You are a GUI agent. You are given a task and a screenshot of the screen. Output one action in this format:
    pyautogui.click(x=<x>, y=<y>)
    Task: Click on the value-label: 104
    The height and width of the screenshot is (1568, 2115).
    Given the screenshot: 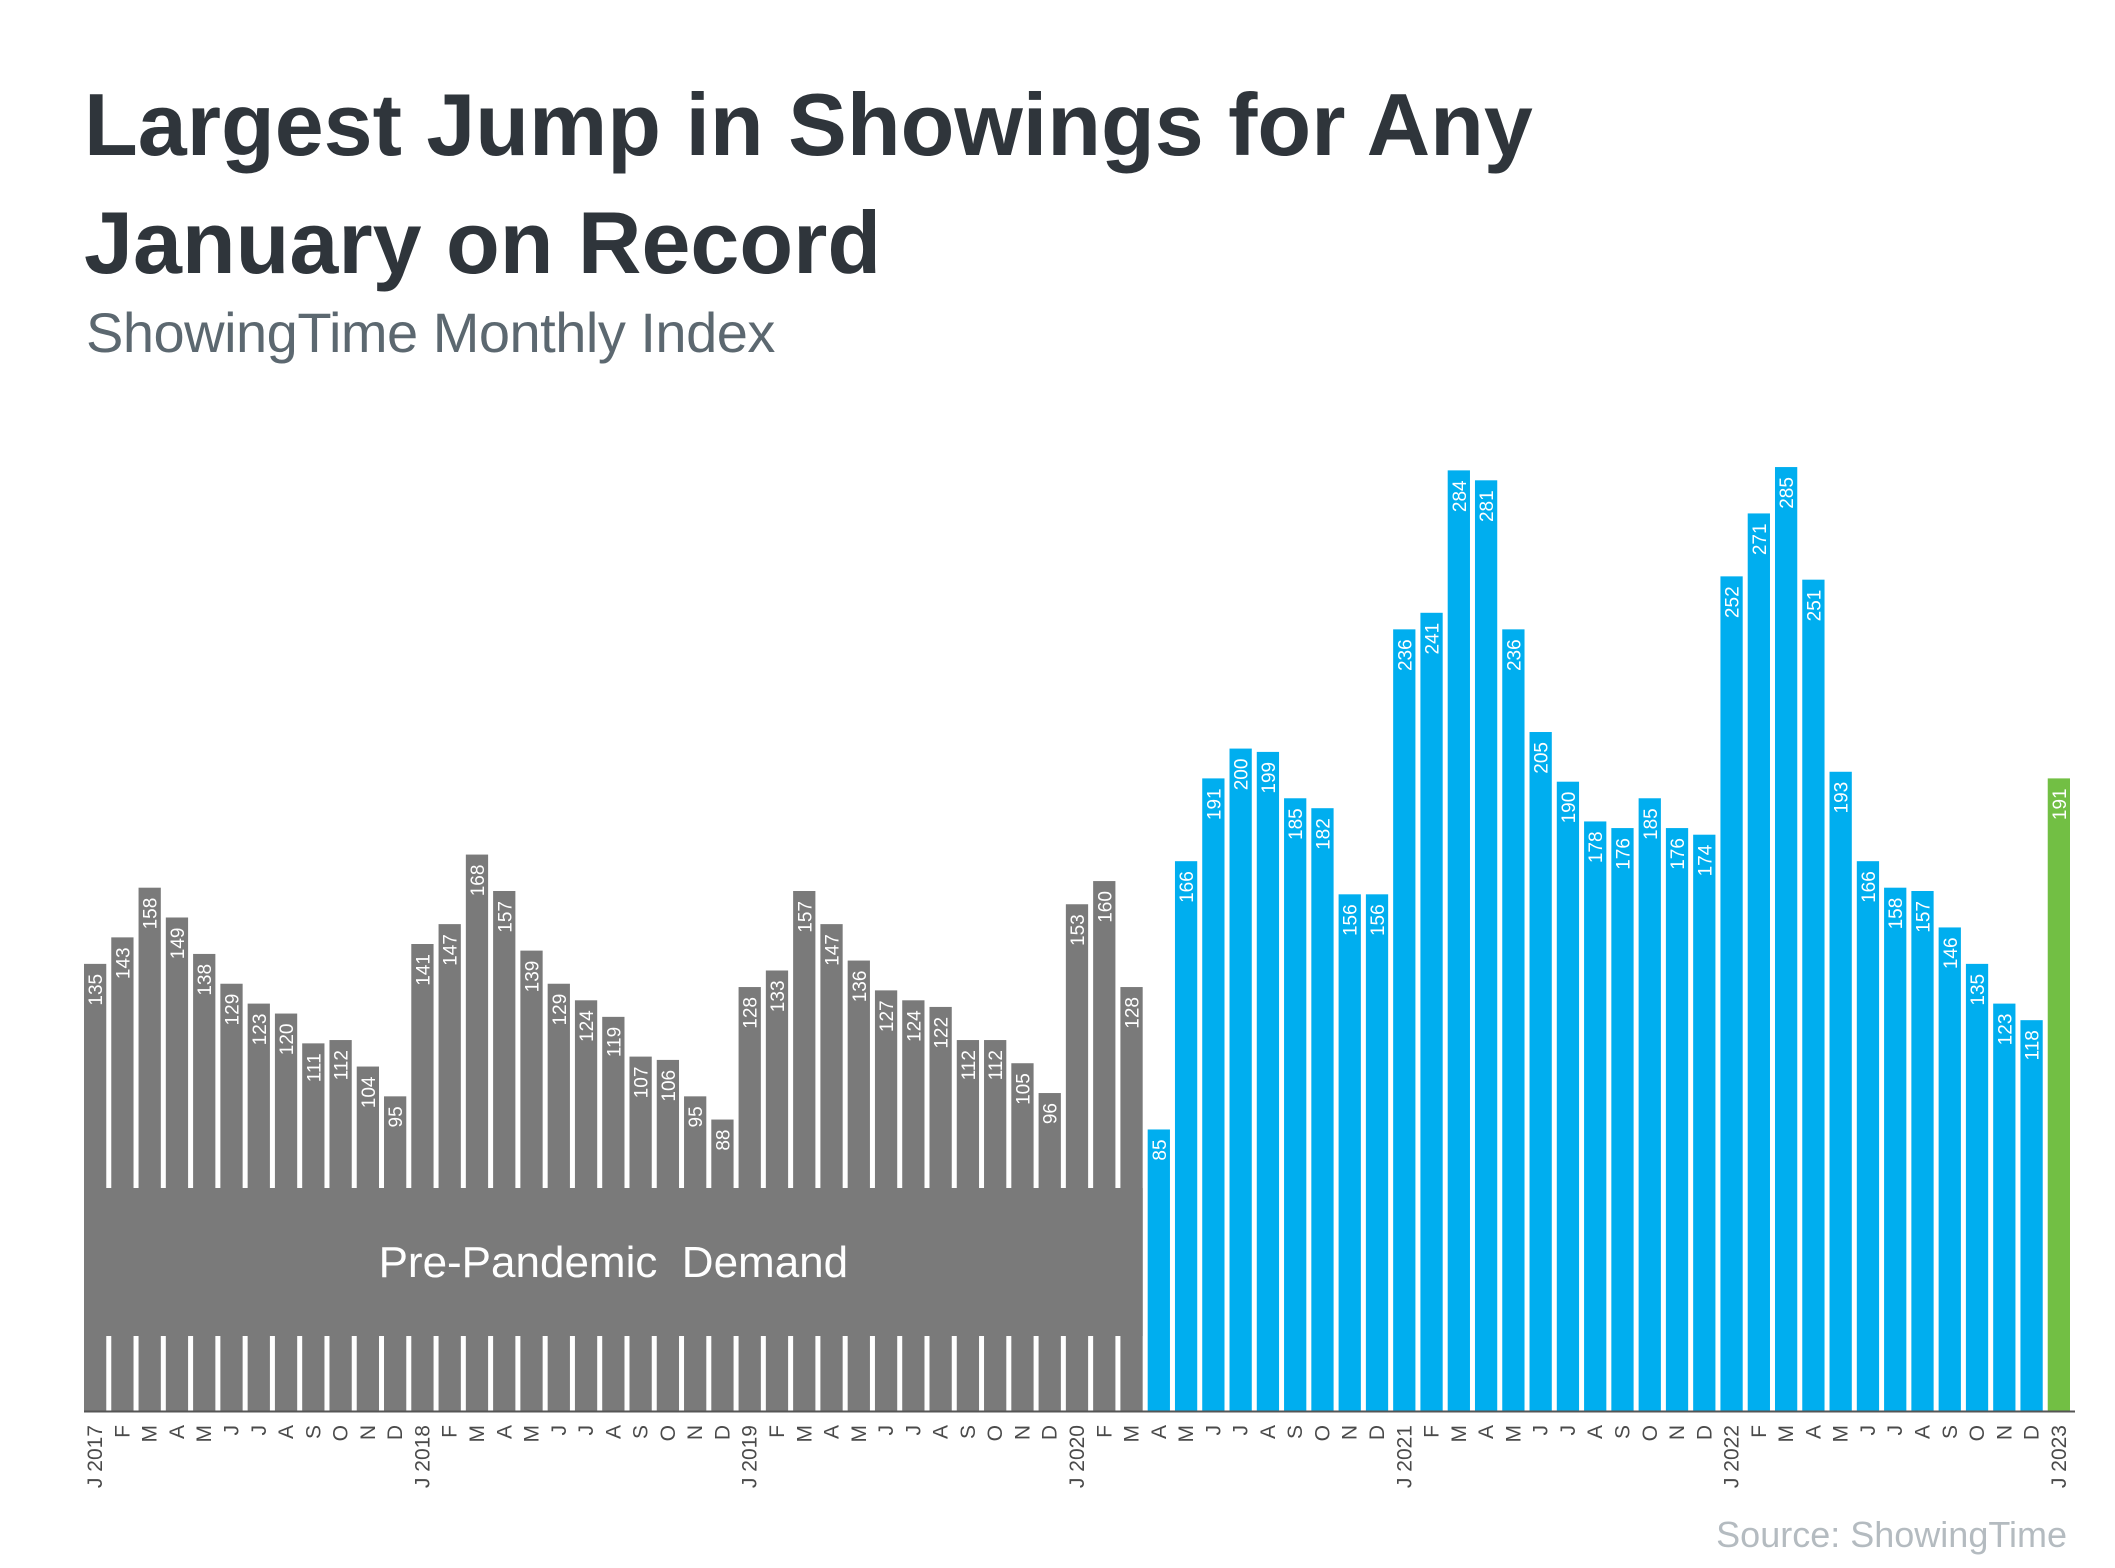 What is the action you would take?
    pyautogui.click(x=369, y=1092)
    